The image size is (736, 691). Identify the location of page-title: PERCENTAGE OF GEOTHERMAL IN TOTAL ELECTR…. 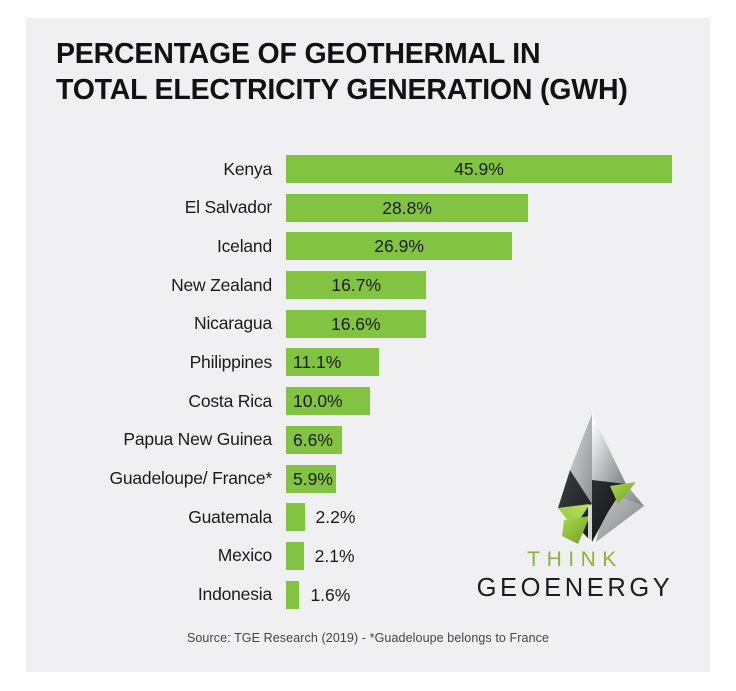
(368, 72).